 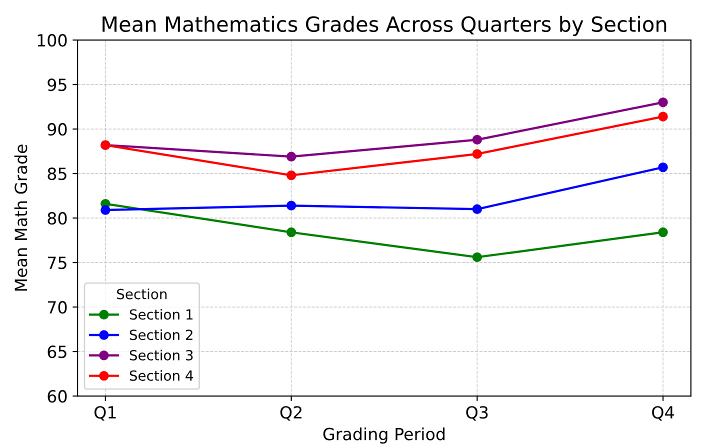 What do you see at coordinates (105, 413) in the screenshot?
I see `x-tick-label: Q1` at bounding box center [105, 413].